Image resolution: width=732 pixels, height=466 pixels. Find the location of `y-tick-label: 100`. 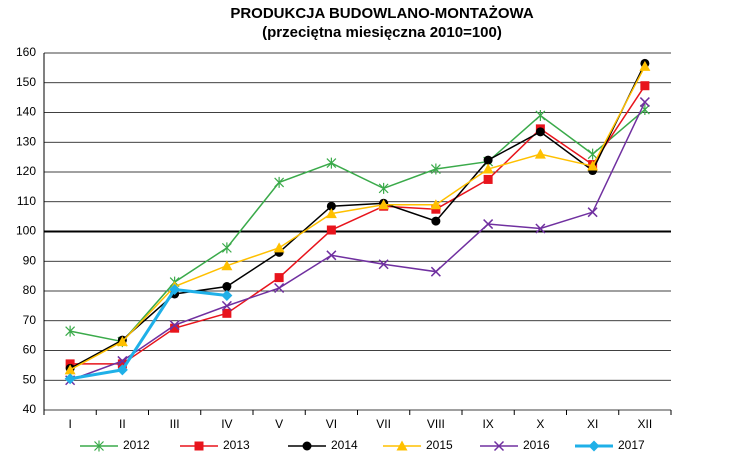

y-tick-label: 100 is located at coordinates (26, 231).